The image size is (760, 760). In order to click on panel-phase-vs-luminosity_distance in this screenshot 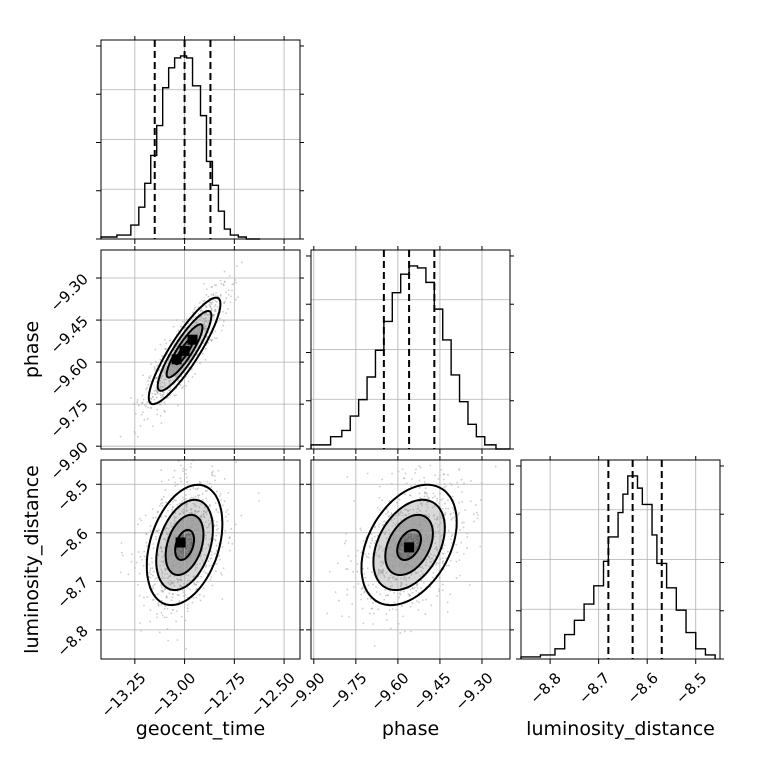, I will do `click(410, 559)`.